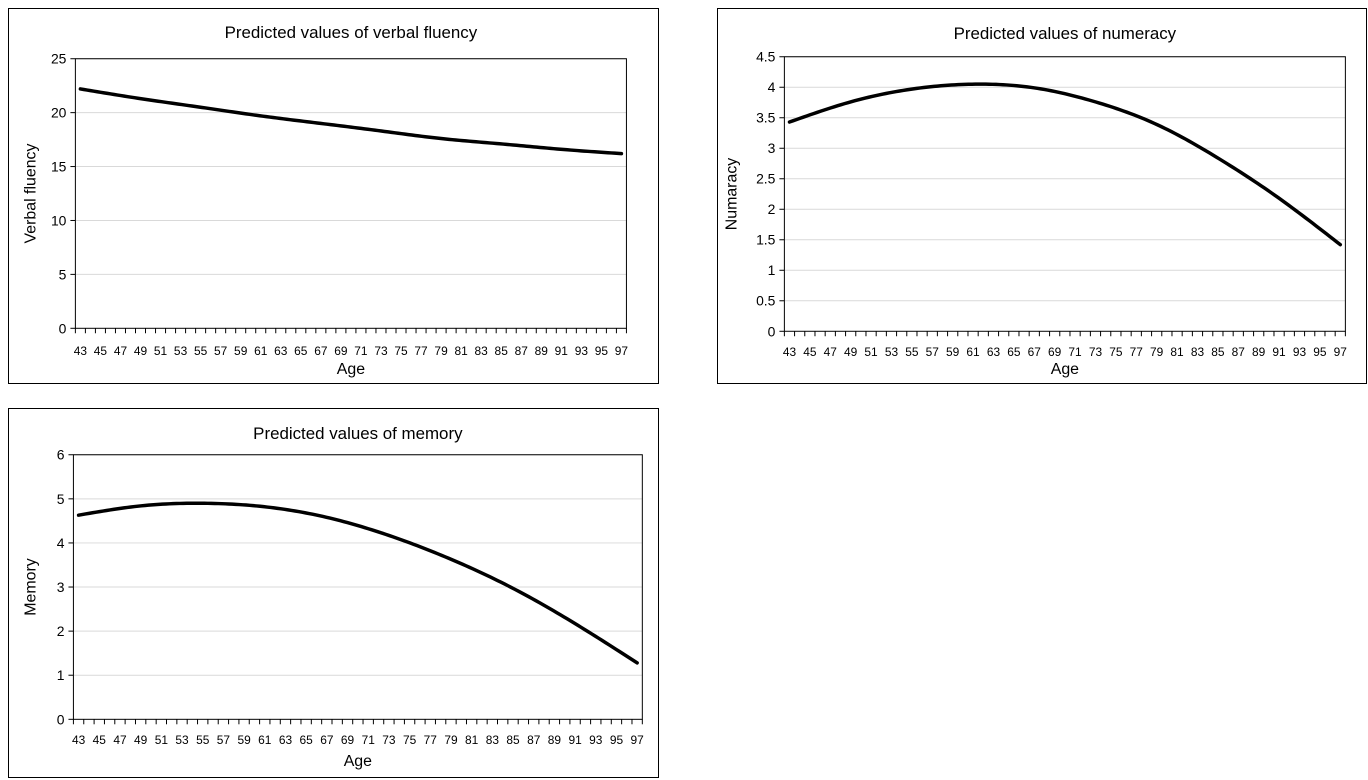  Describe the element at coordinates (63, 328) in the screenshot. I see `verbal-fluency-ytick-label: 0` at that location.